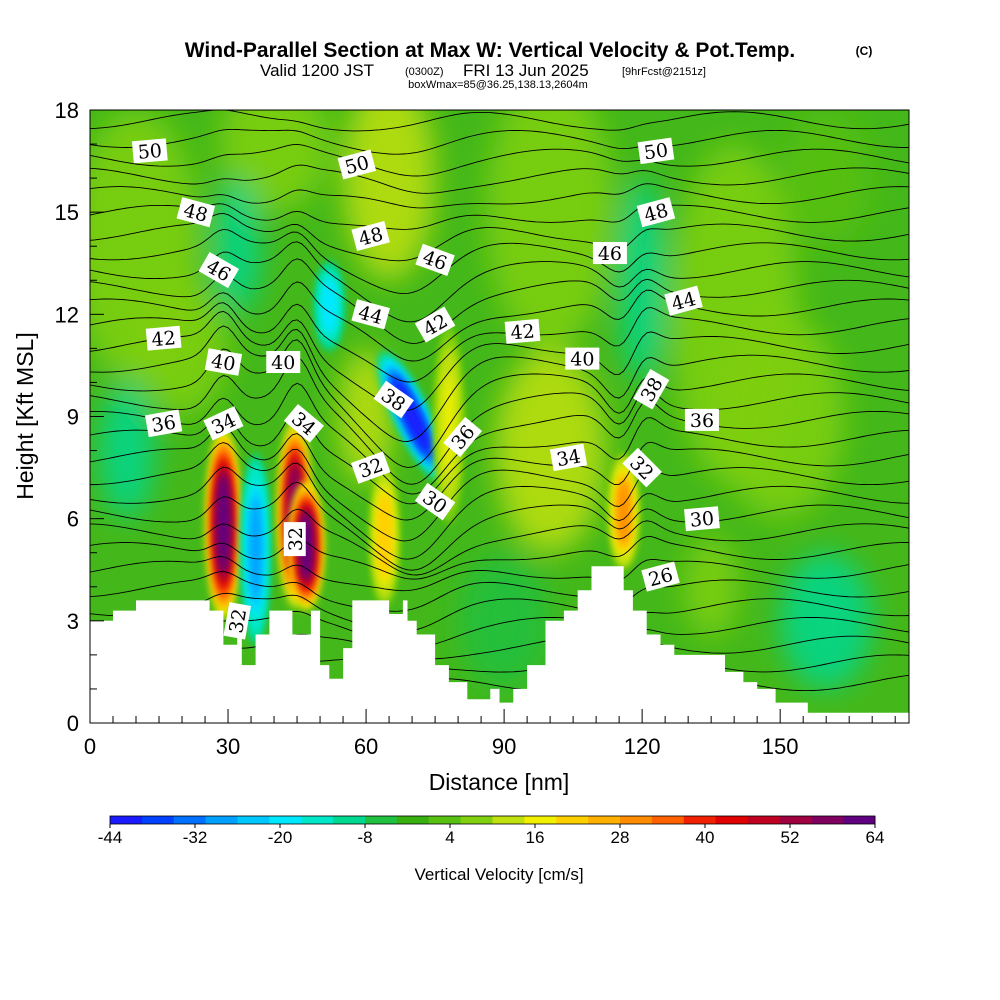 This screenshot has height=1000, width=1000. Describe the element at coordinates (280, 837) in the screenshot. I see `colorbar-tick-label: -20` at that location.